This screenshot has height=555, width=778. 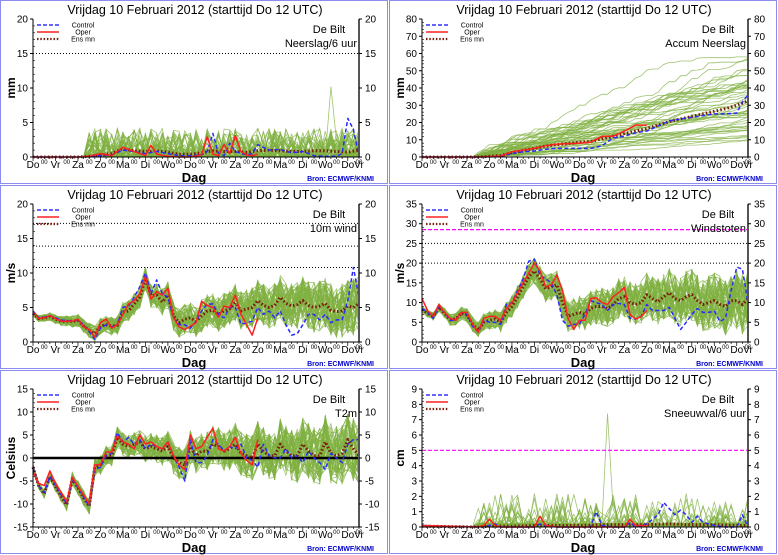 What do you see at coordinates (760, 244) in the screenshot?
I see `y-tick-label: 25` at bounding box center [760, 244].